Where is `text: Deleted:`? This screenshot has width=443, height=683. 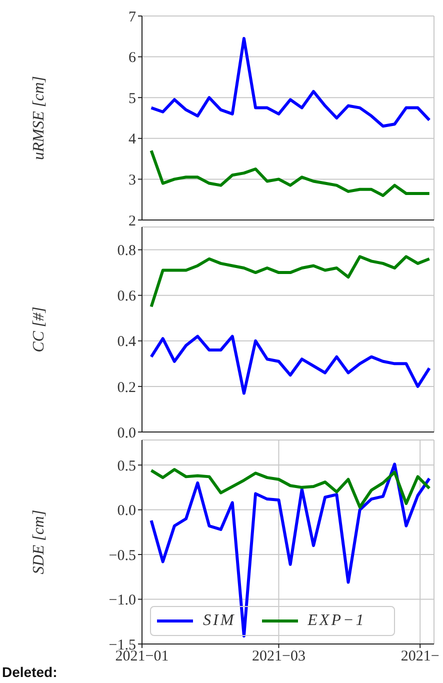 text: Deleted: is located at coordinates (30, 672).